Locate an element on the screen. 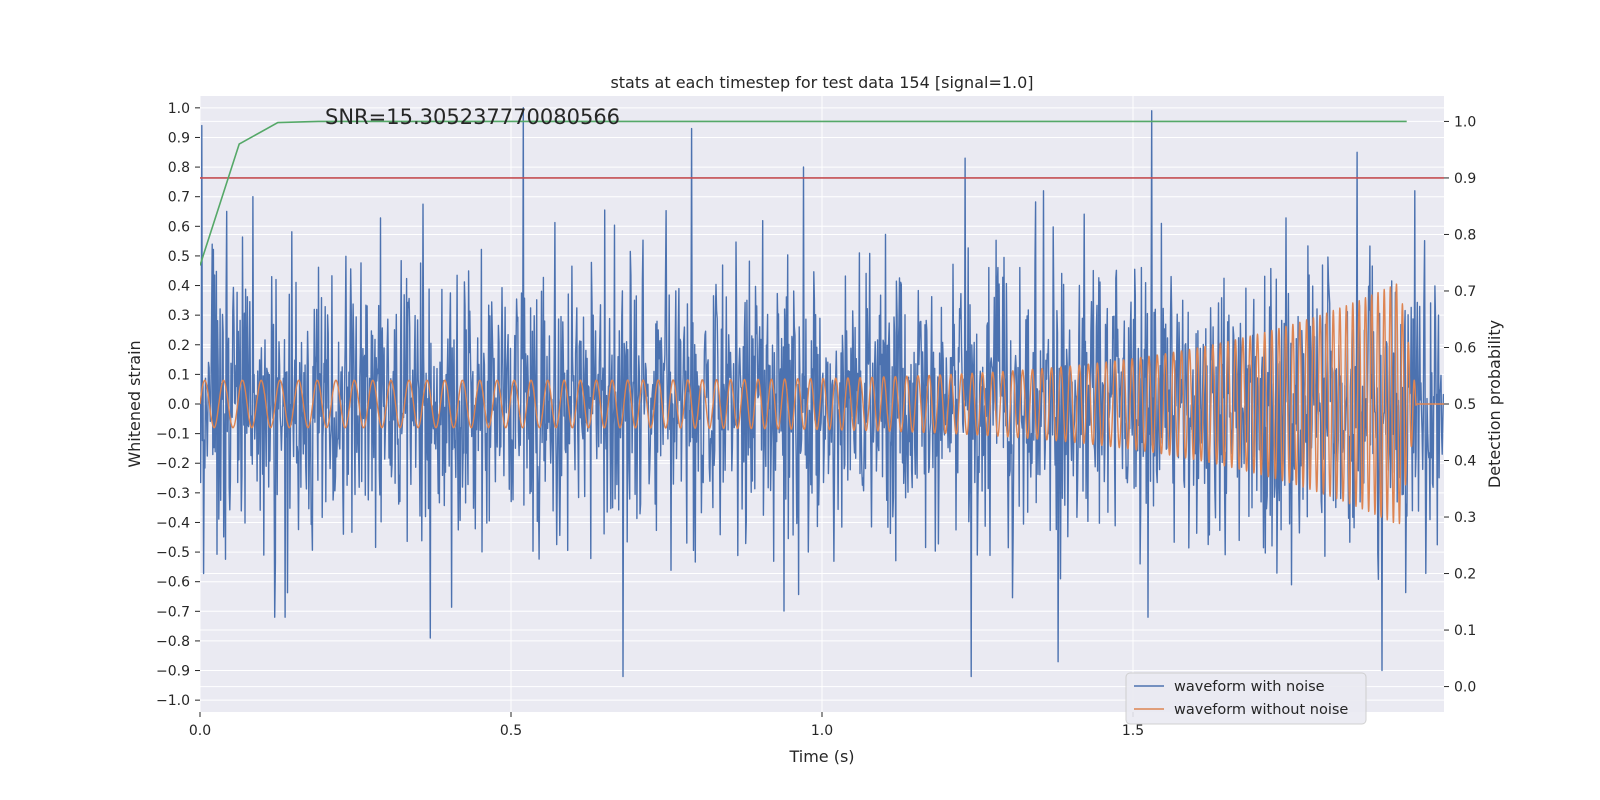 The width and height of the screenshot is (1600, 800). y2-tick-label: 0.9 is located at coordinates (1465, 179).